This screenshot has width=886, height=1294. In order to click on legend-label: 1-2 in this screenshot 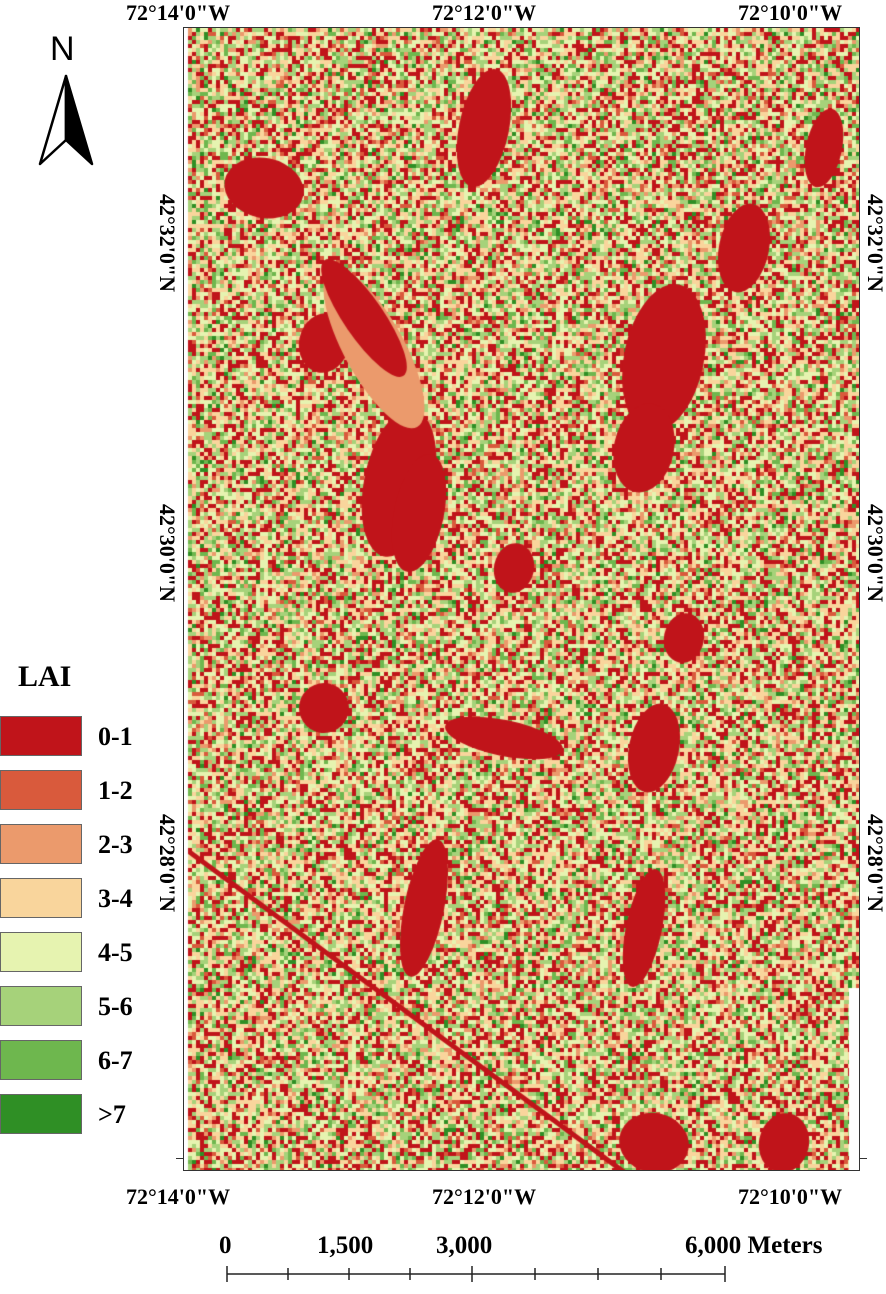, I will do `click(115, 790)`.